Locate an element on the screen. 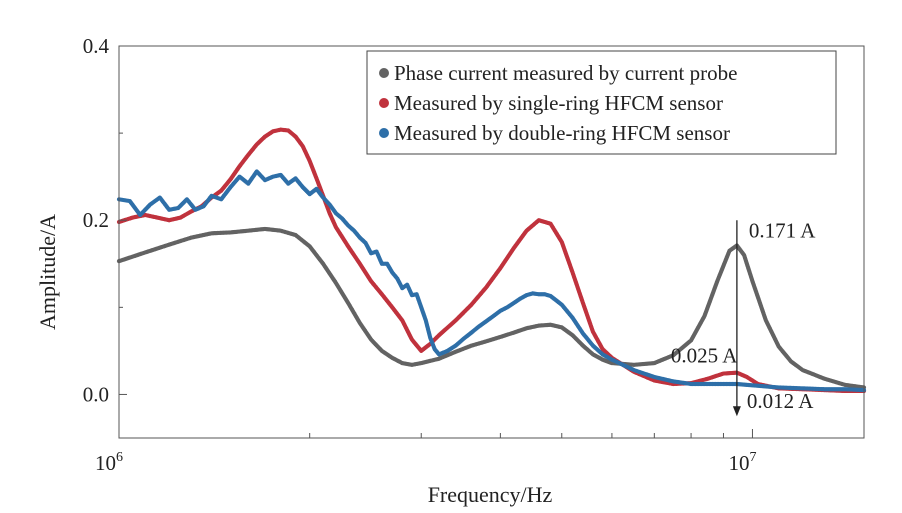 Image resolution: width=902 pixels, height=513 pixels. legend-label-phase-current: Phase current measured by current probe is located at coordinates (565, 73).